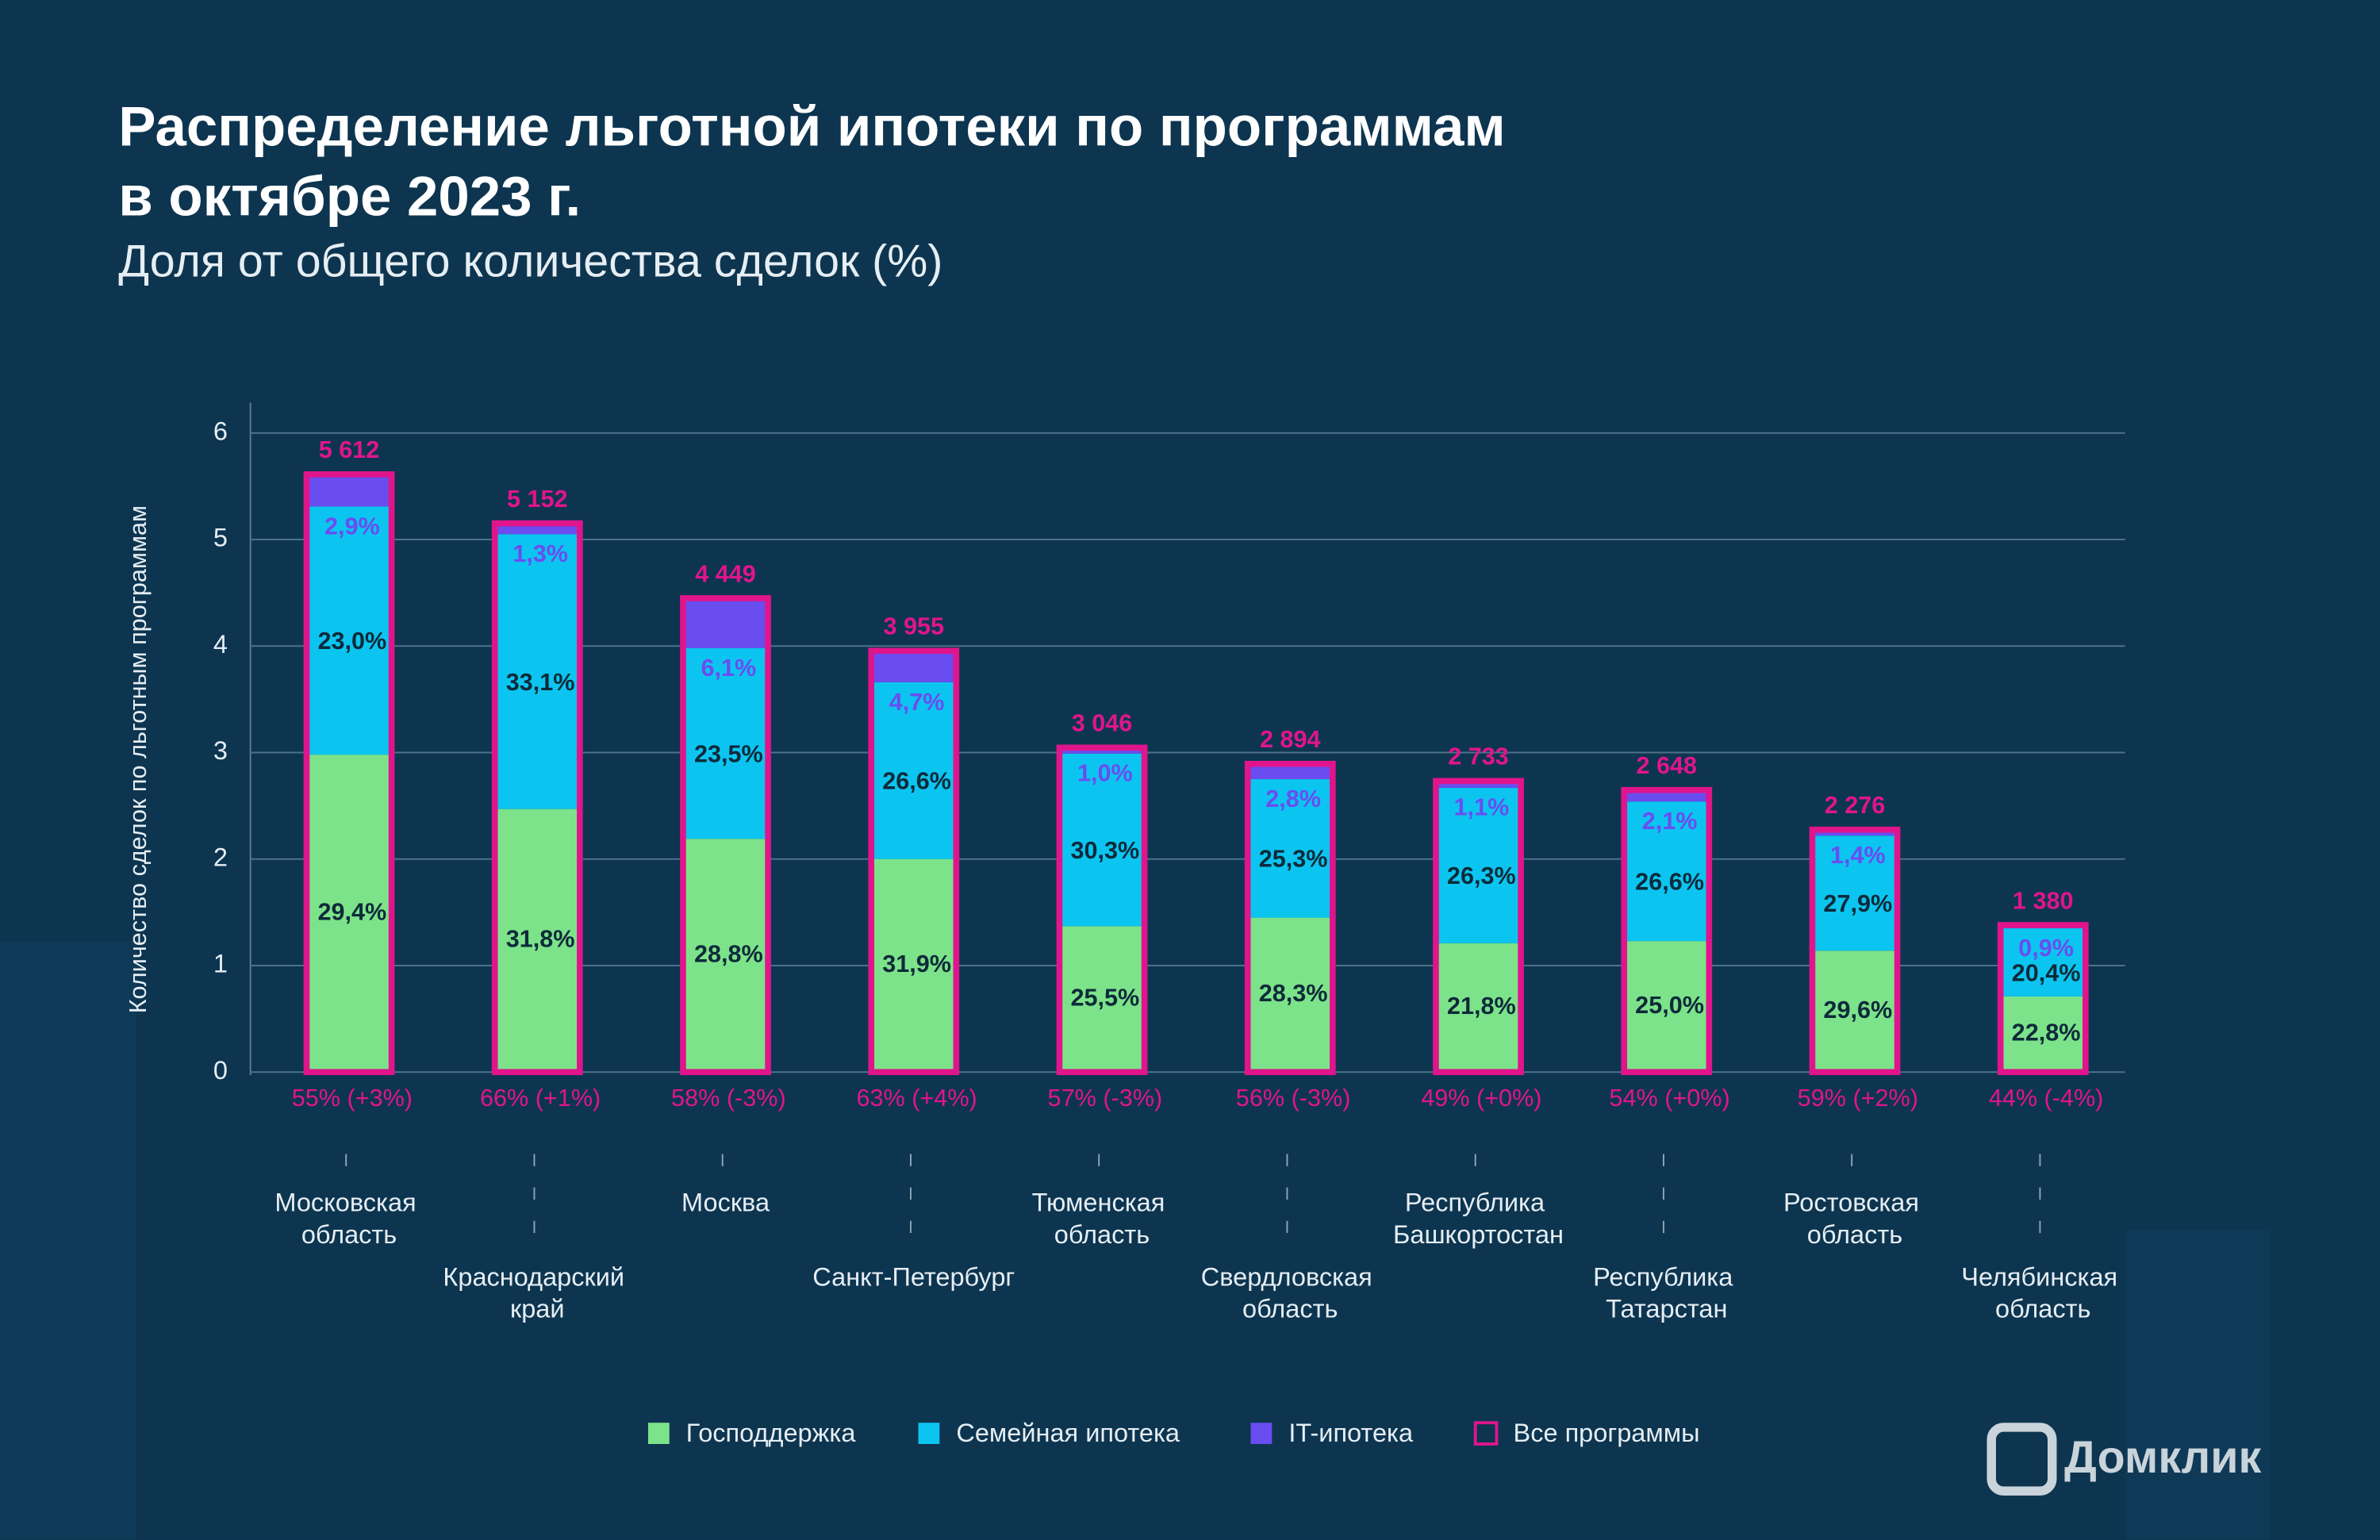 The height and width of the screenshot is (1540, 2380). What do you see at coordinates (530, 262) in the screenshot?
I see `chart-subtitle: Доля от общего количества сделок (%)` at bounding box center [530, 262].